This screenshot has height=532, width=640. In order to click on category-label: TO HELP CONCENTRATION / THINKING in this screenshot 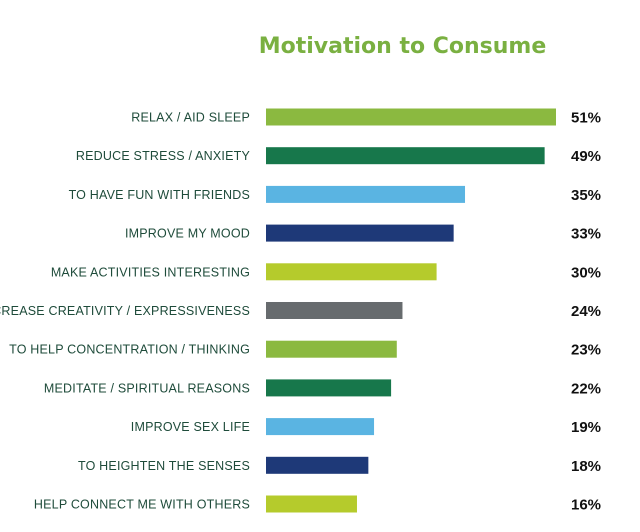, I will do `click(129, 350)`.